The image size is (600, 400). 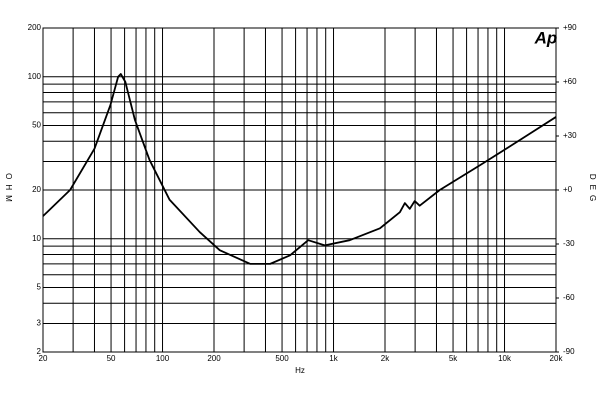 What do you see at coordinates (36, 189) in the screenshot?
I see `y-tick-label: 20` at bounding box center [36, 189].